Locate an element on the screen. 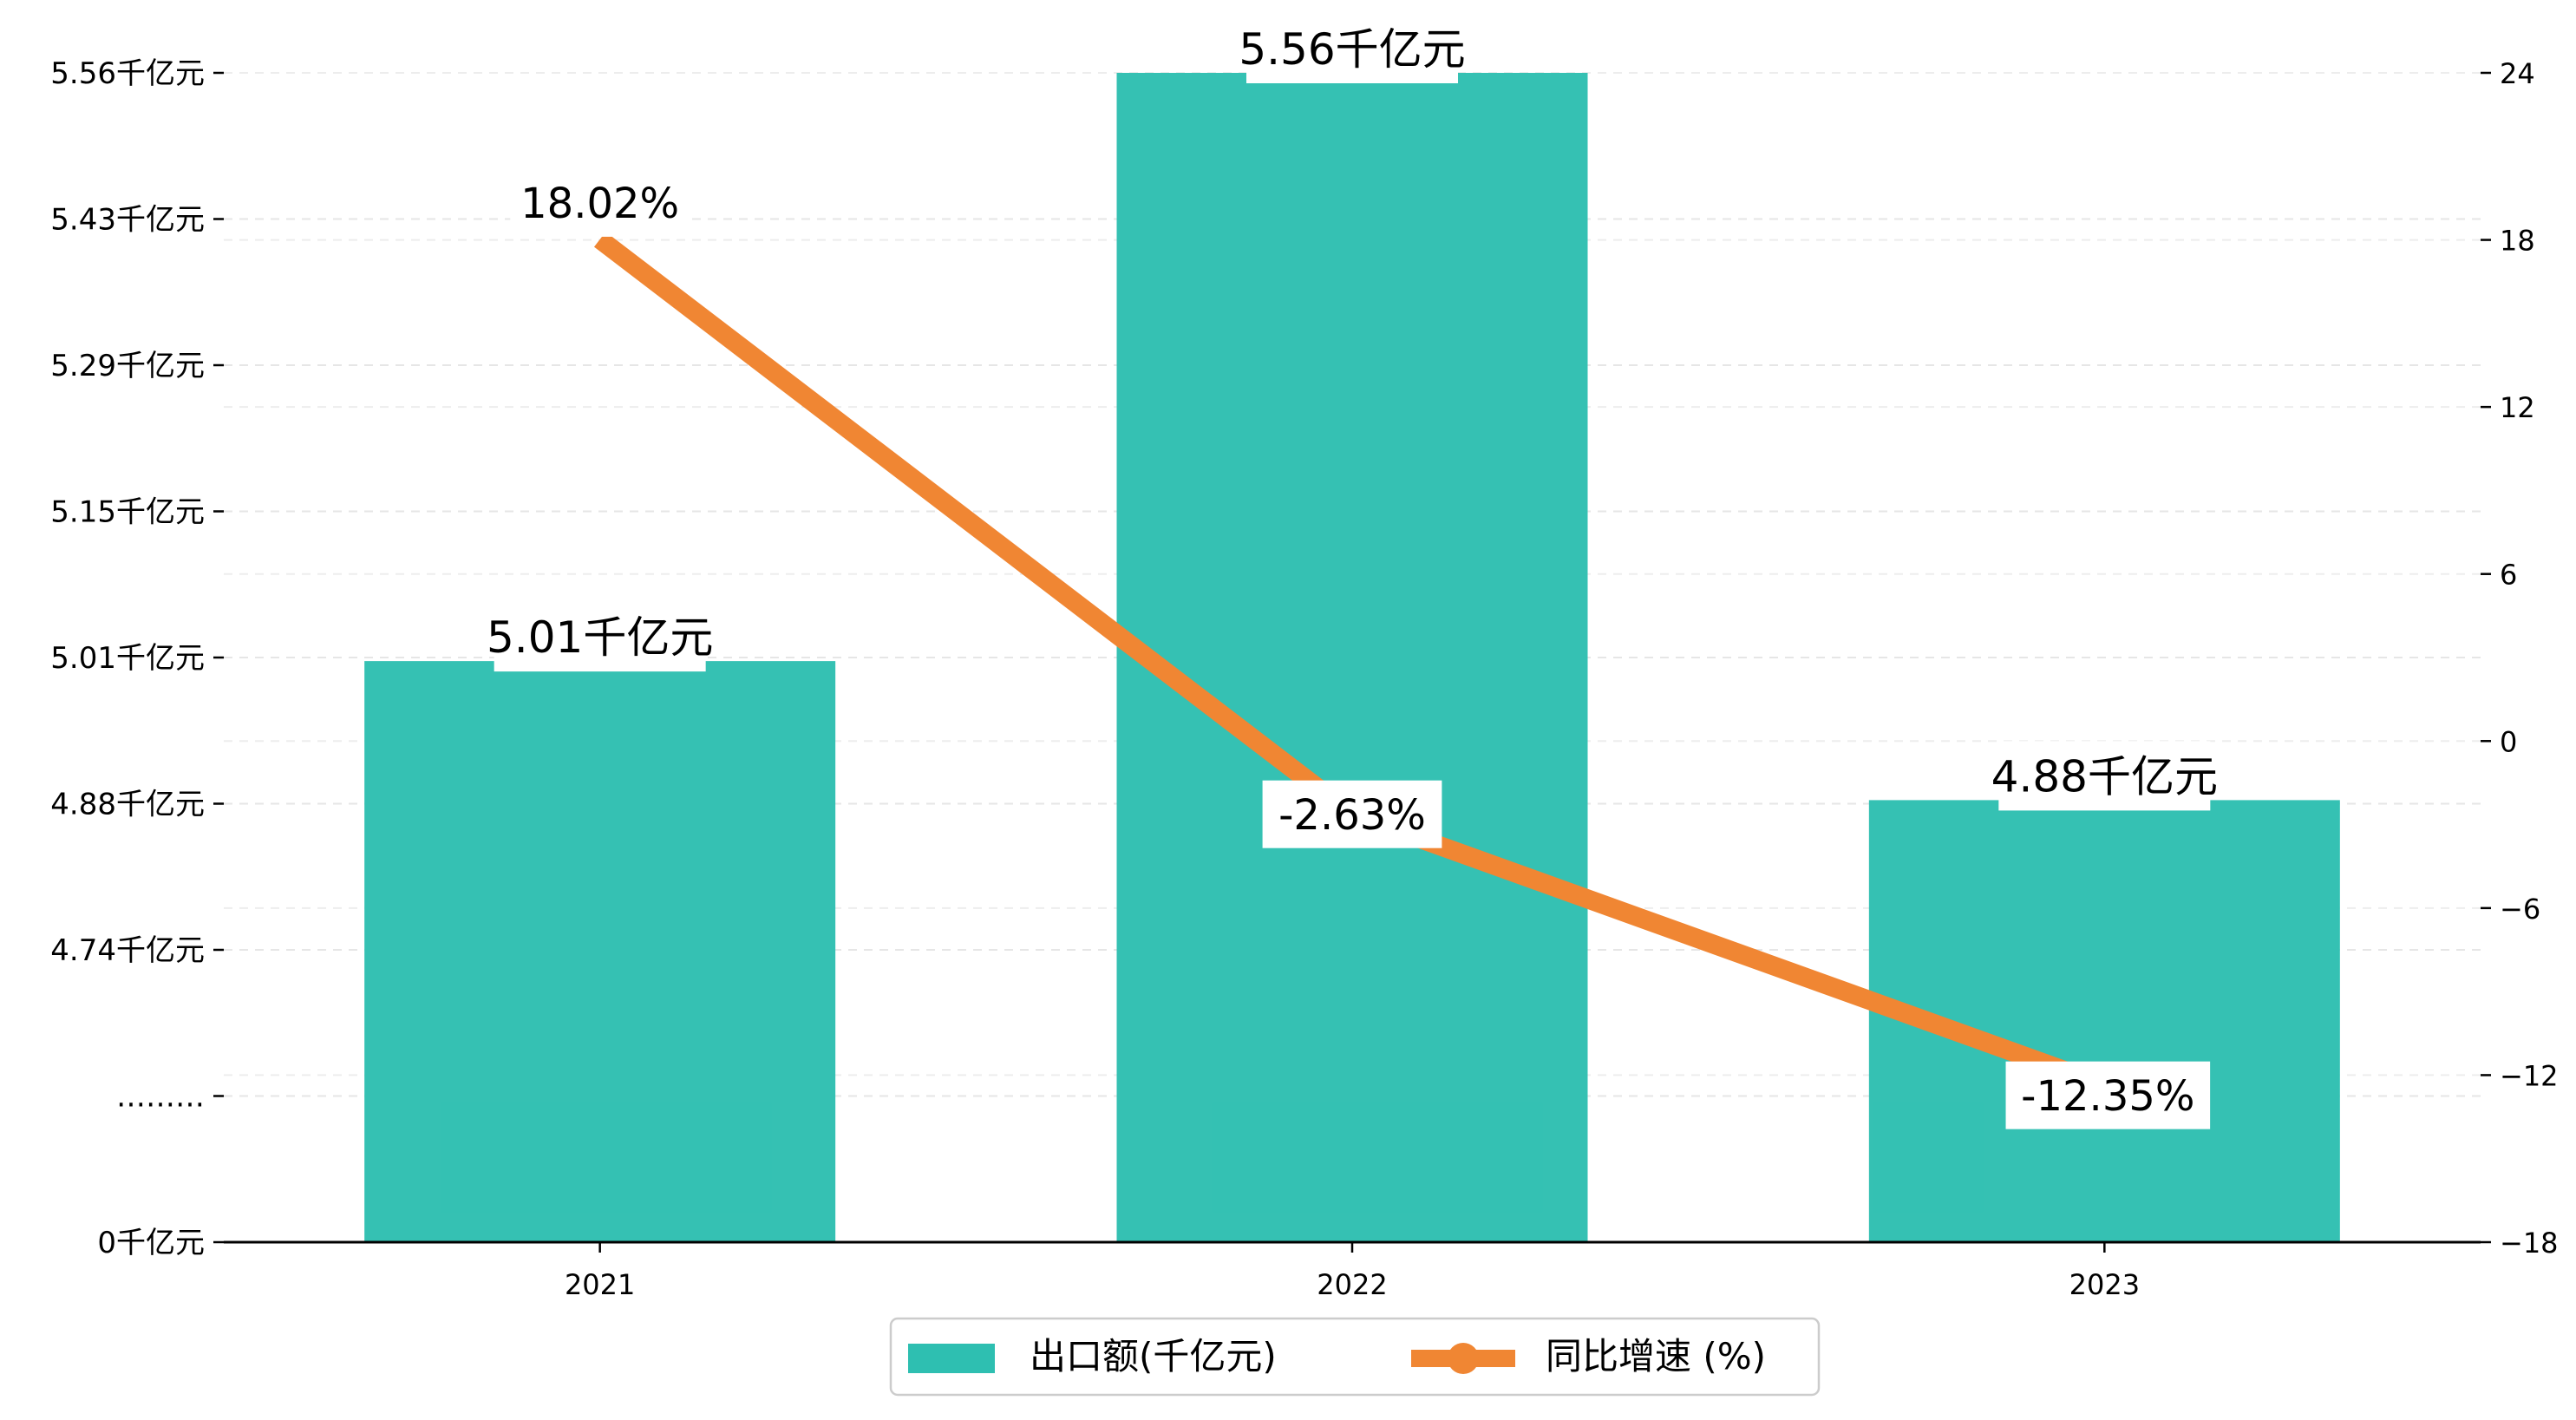 The width and height of the screenshot is (2576, 1420). line-label-text: -12.35% is located at coordinates (2107, 1096).